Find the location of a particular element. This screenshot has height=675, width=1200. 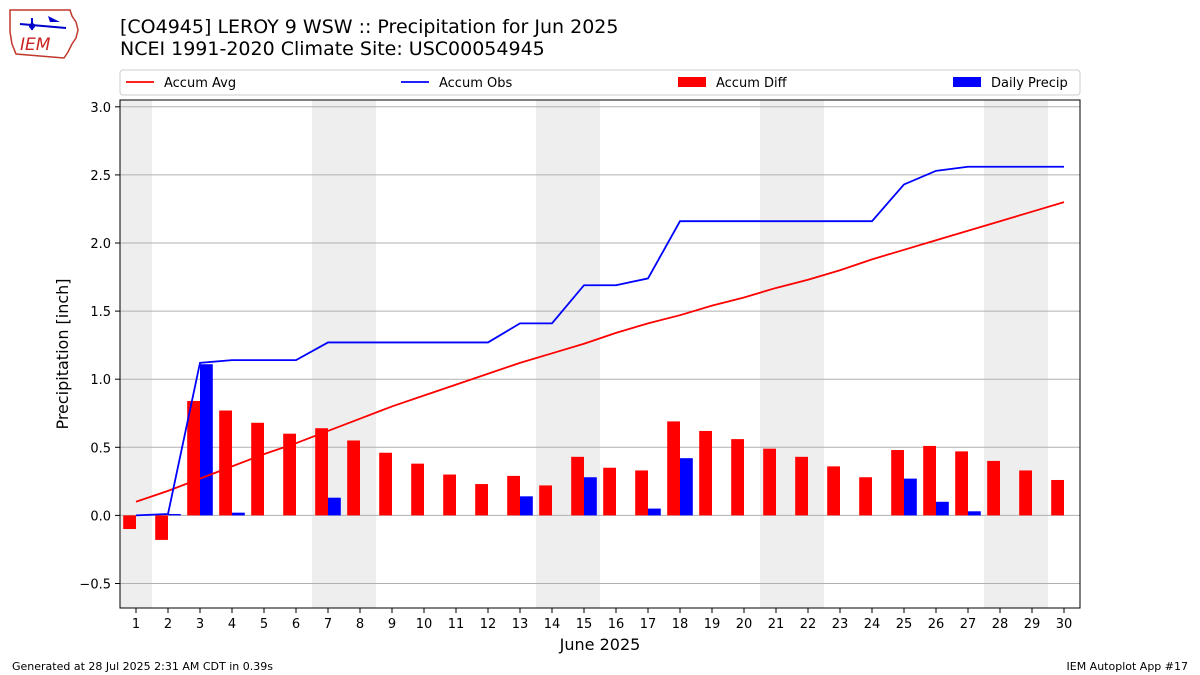

x-tick-label: 7 is located at coordinates (328, 624).